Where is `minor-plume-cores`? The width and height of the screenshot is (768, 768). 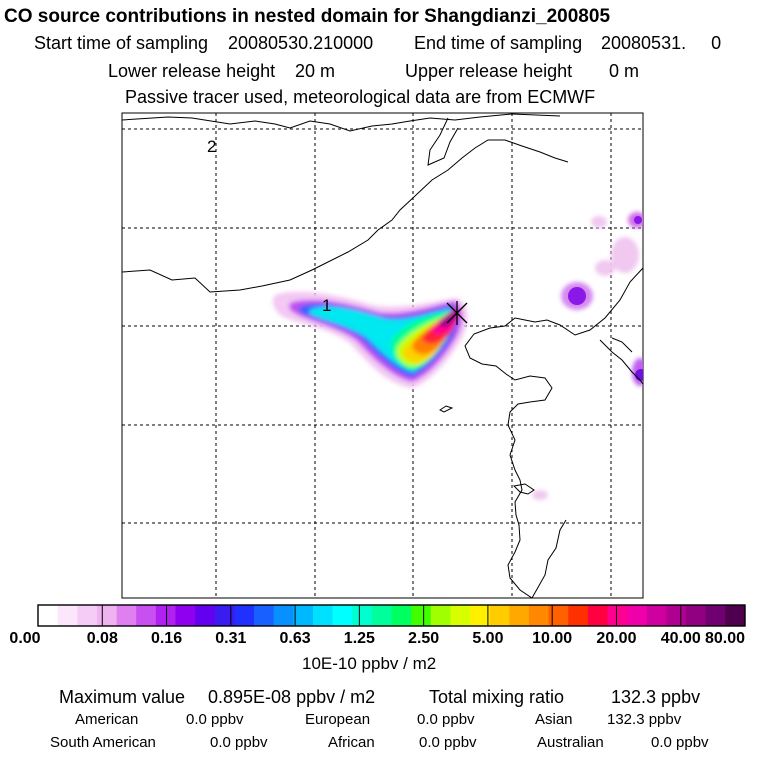
minor-plume-cores is located at coordinates (605, 298).